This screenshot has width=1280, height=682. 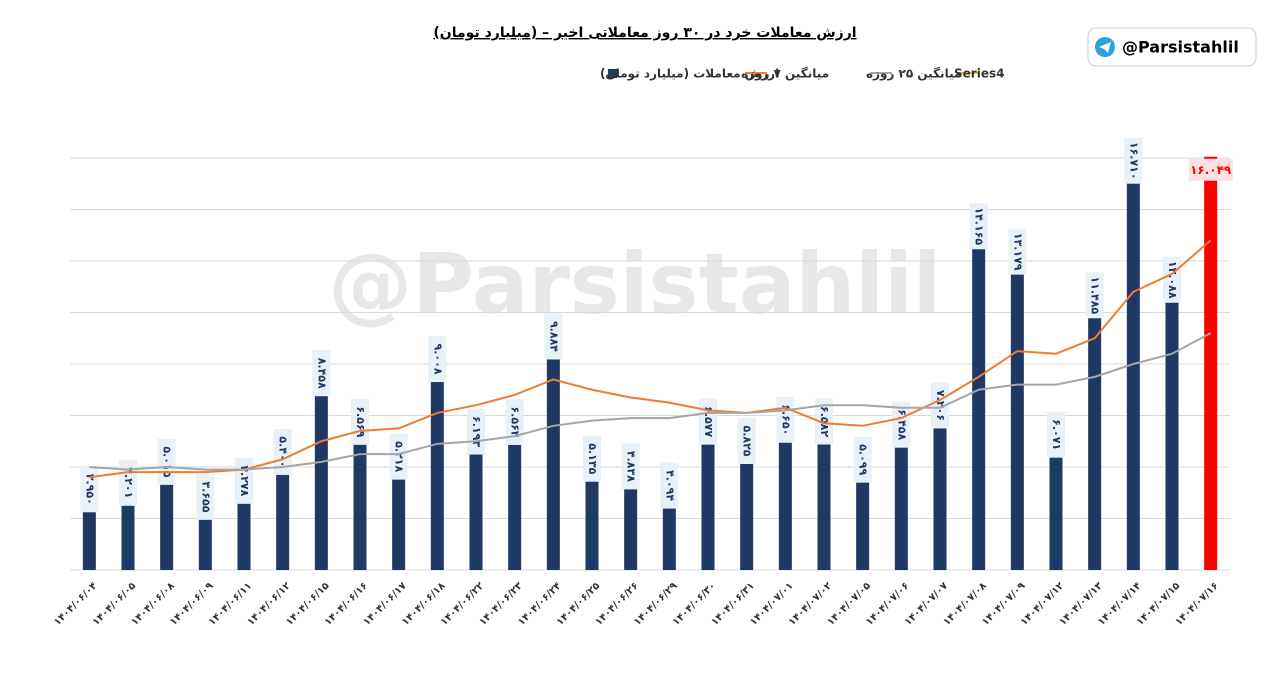 I want to click on value-label: ۵.۰۹۹, so click(x=863, y=459).